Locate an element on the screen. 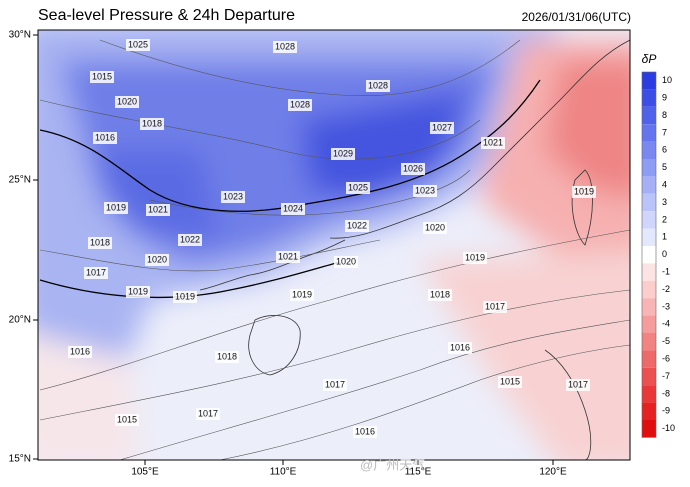 Image resolution: width=690 pixels, height=487 pixels. colorbar-tick-label: 2 is located at coordinates (664, 219).